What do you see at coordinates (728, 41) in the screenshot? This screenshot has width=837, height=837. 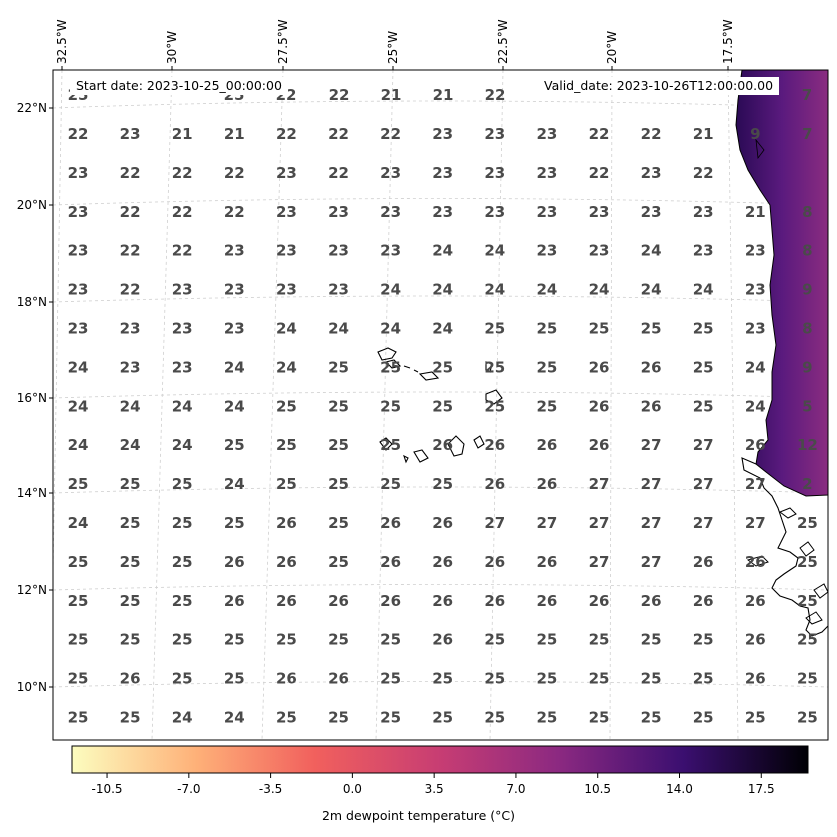 I see `lon-label: 17.5°W` at bounding box center [728, 41].